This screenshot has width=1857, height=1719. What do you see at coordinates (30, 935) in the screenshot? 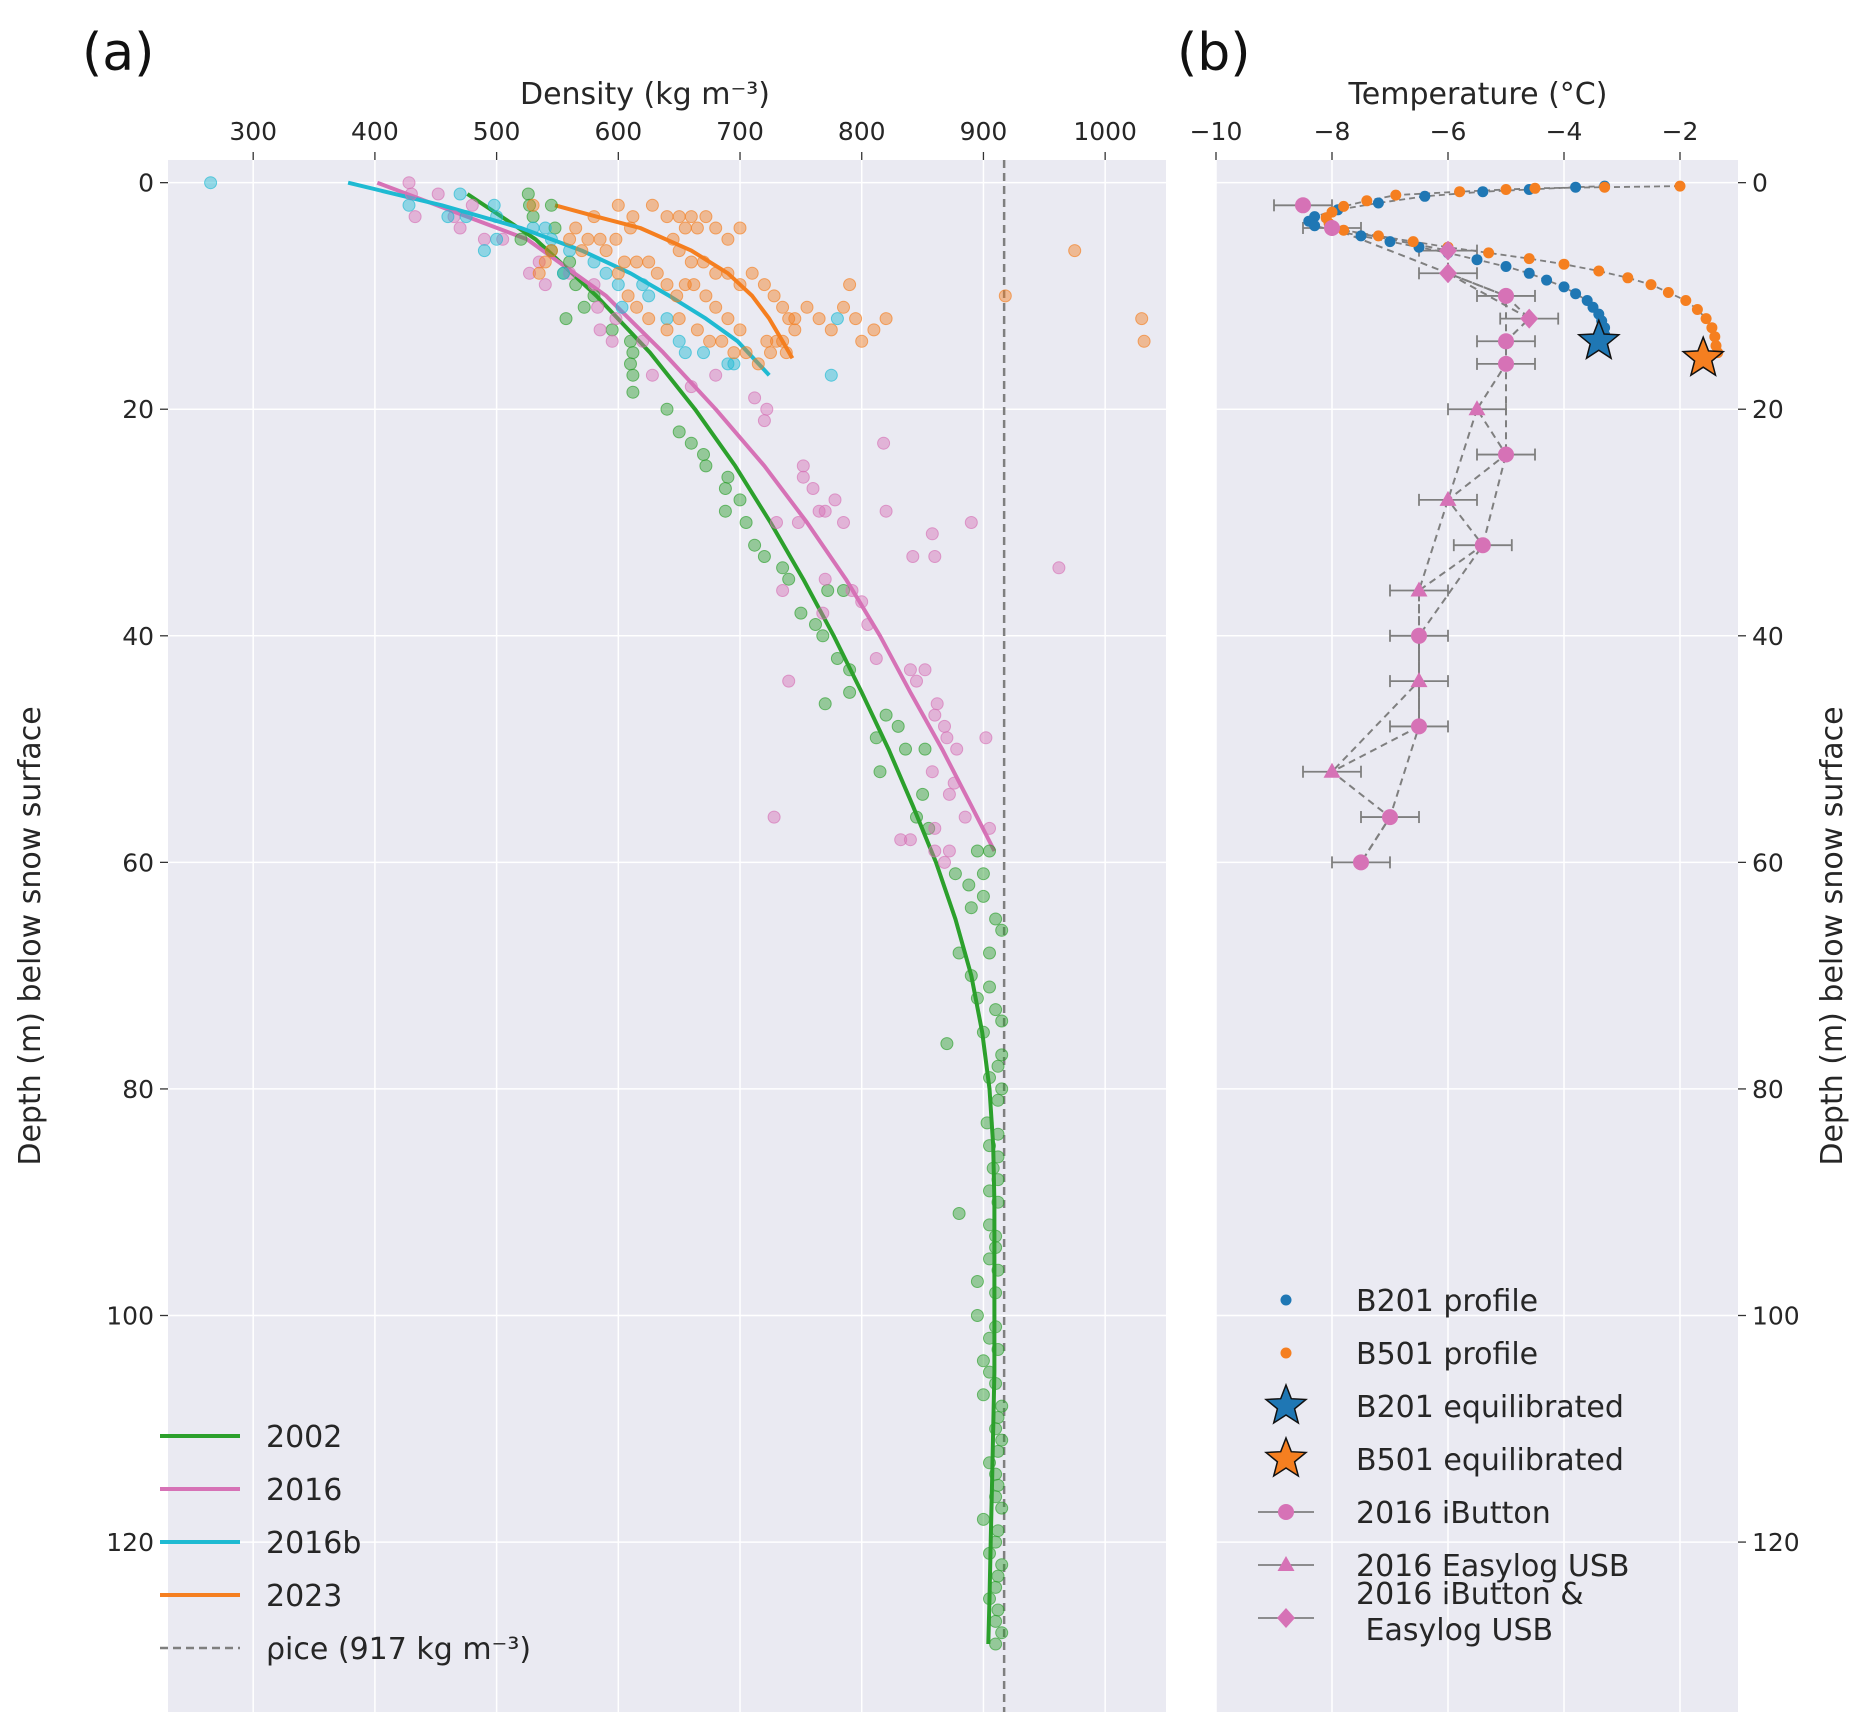
I see `panel-a-y-axis-label: Depth (m) below snow surface` at bounding box center [30, 935].